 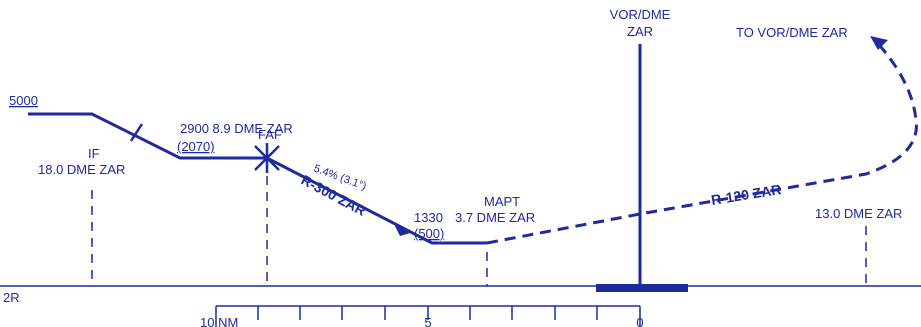 What do you see at coordinates (428, 217) in the screenshot?
I see `alt-1330-label: 1330` at bounding box center [428, 217].